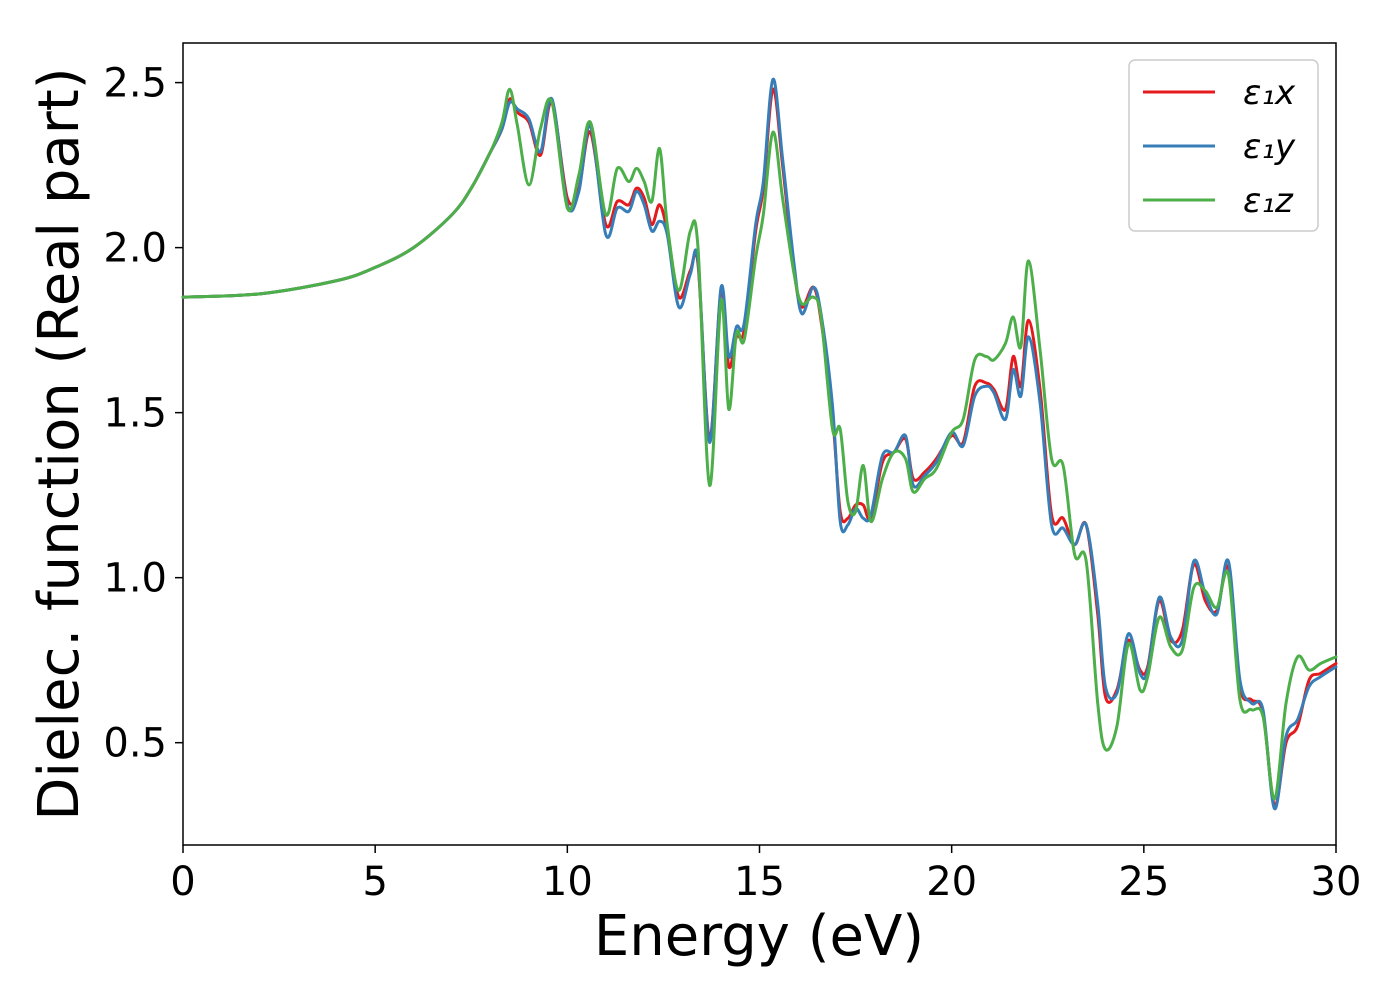 This screenshot has width=1400, height=1000. Describe the element at coordinates (951, 882) in the screenshot. I see `x-tick-label: 20` at that location.